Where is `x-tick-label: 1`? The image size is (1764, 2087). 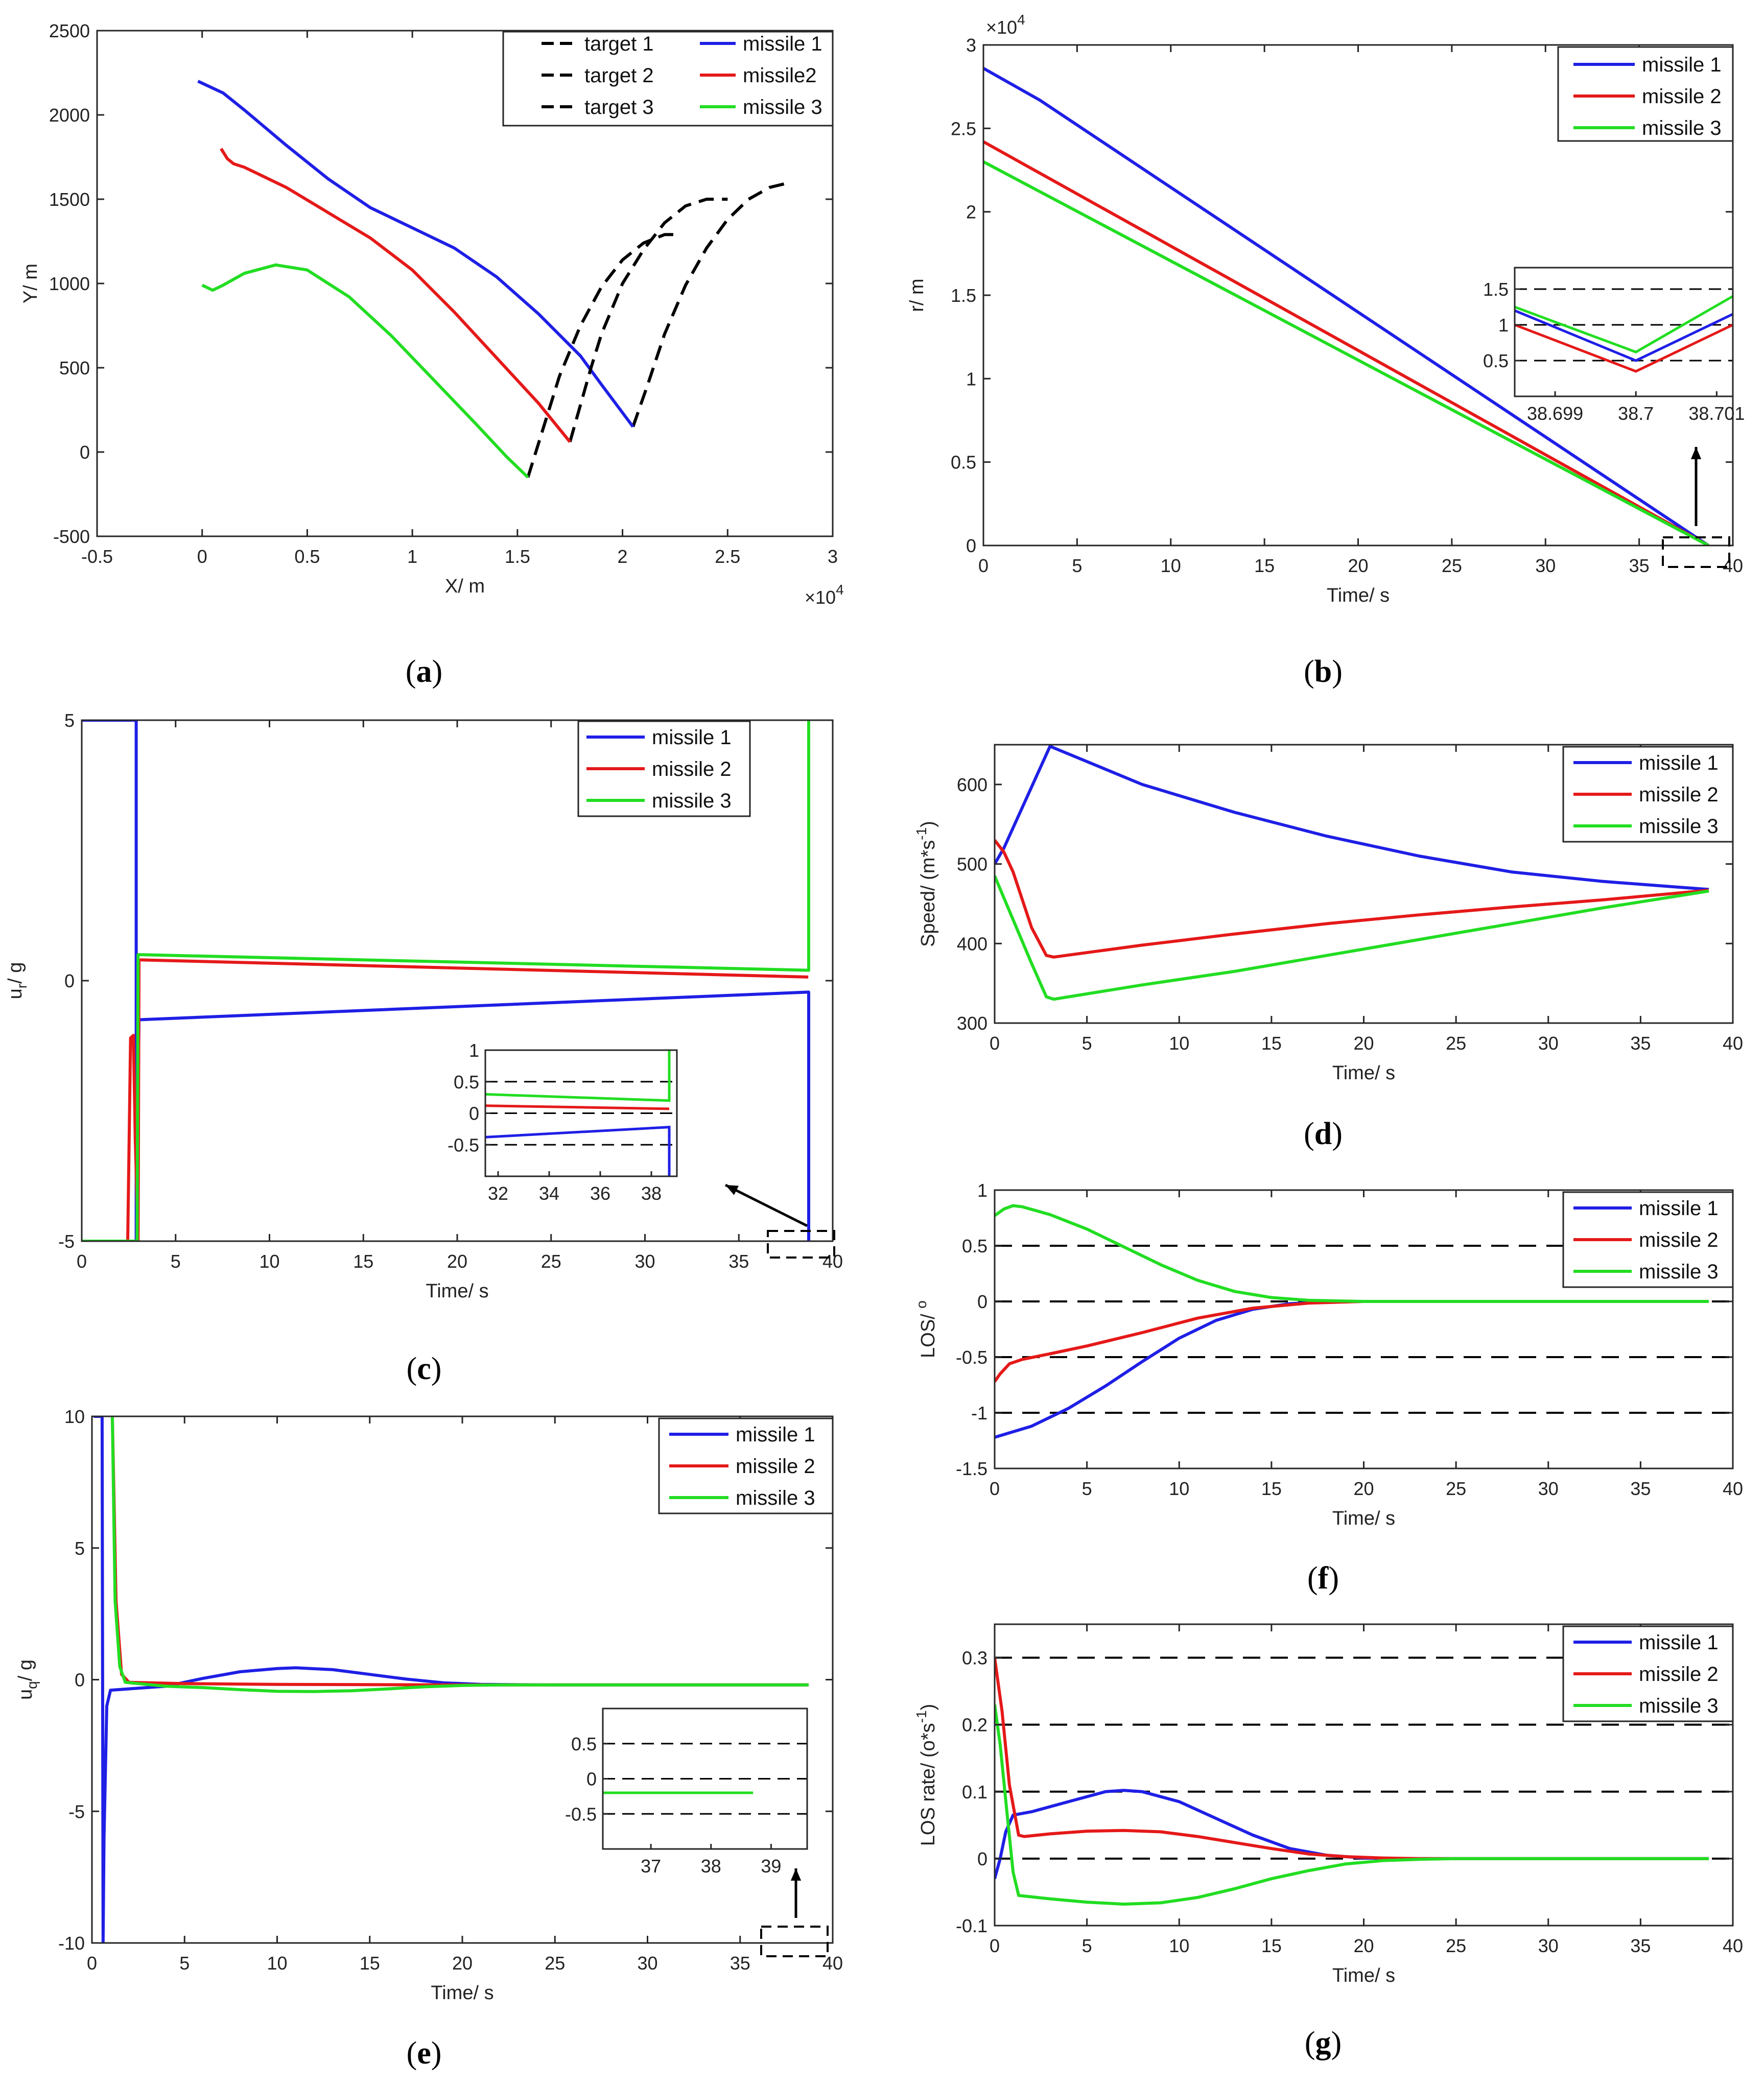
x-tick-label: 1 is located at coordinates (412, 556).